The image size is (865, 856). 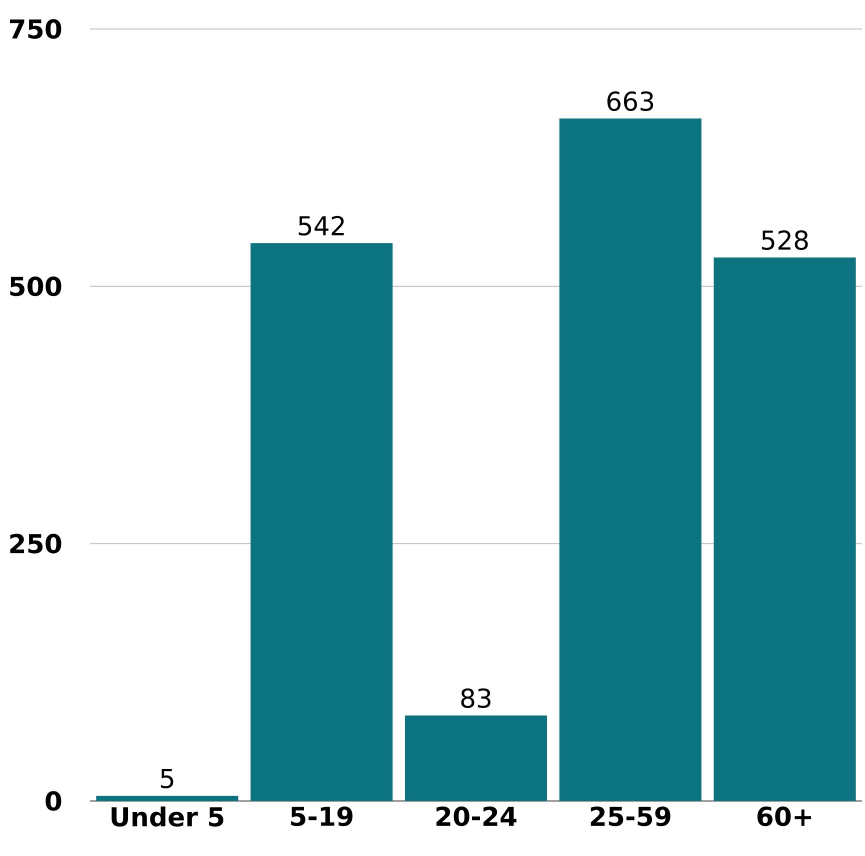 What do you see at coordinates (36, 29) in the screenshot?
I see `y-tick-label: 750` at bounding box center [36, 29].